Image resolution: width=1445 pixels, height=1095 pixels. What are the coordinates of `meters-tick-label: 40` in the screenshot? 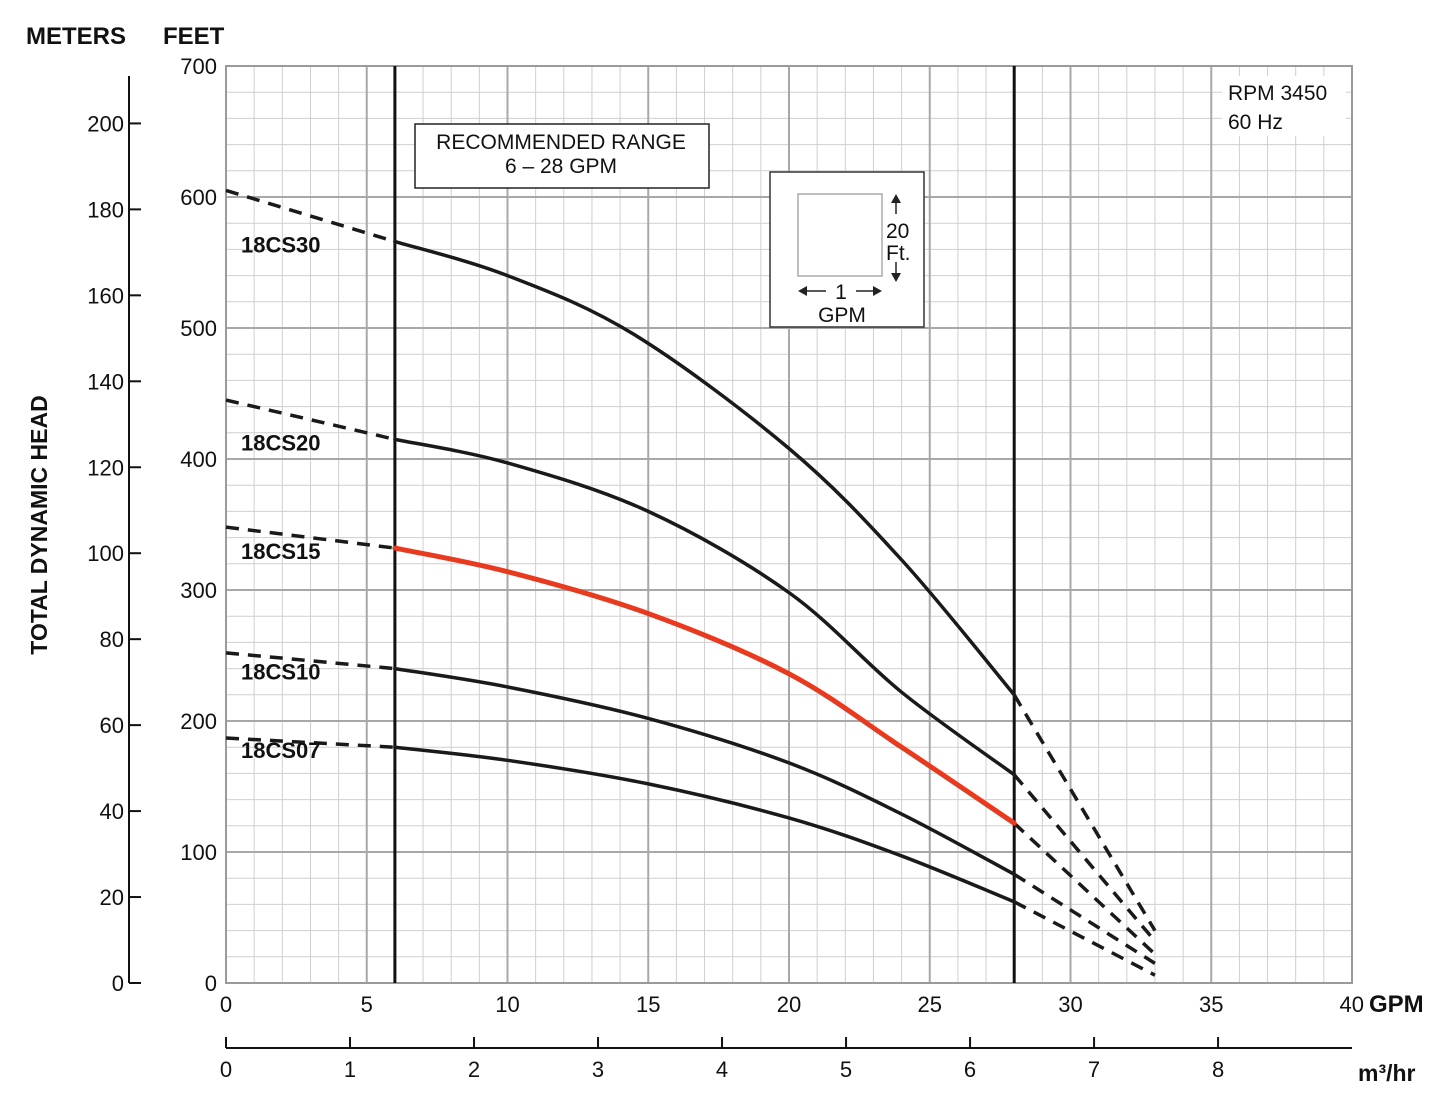 It's located at (112, 811).